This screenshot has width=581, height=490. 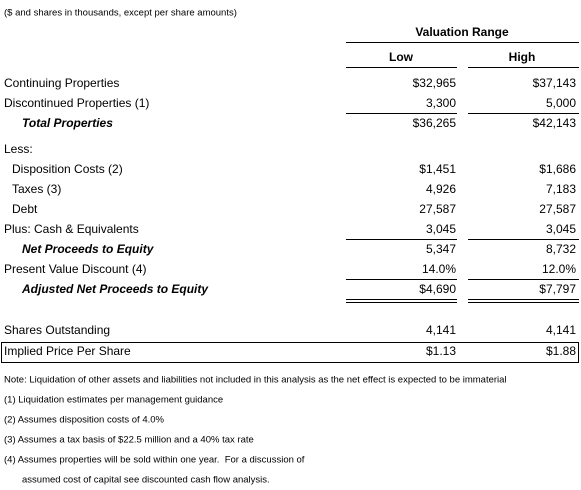 I want to click on low-value: 5,347, so click(x=441, y=249).